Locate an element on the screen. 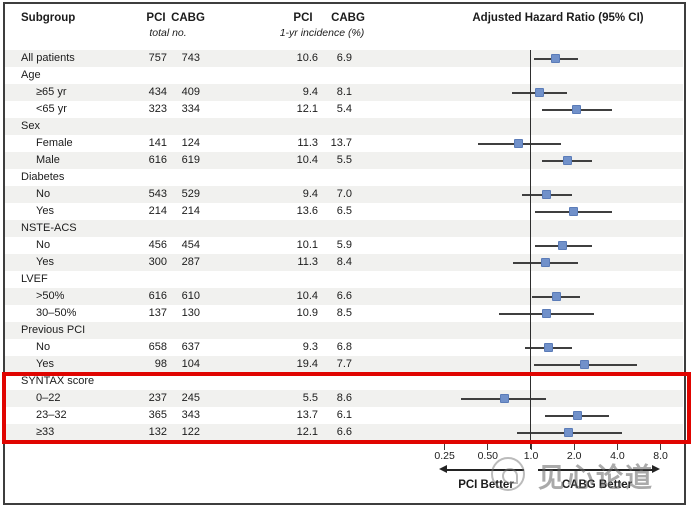  pci-incidence-value: 9.4 is located at coordinates (310, 92).